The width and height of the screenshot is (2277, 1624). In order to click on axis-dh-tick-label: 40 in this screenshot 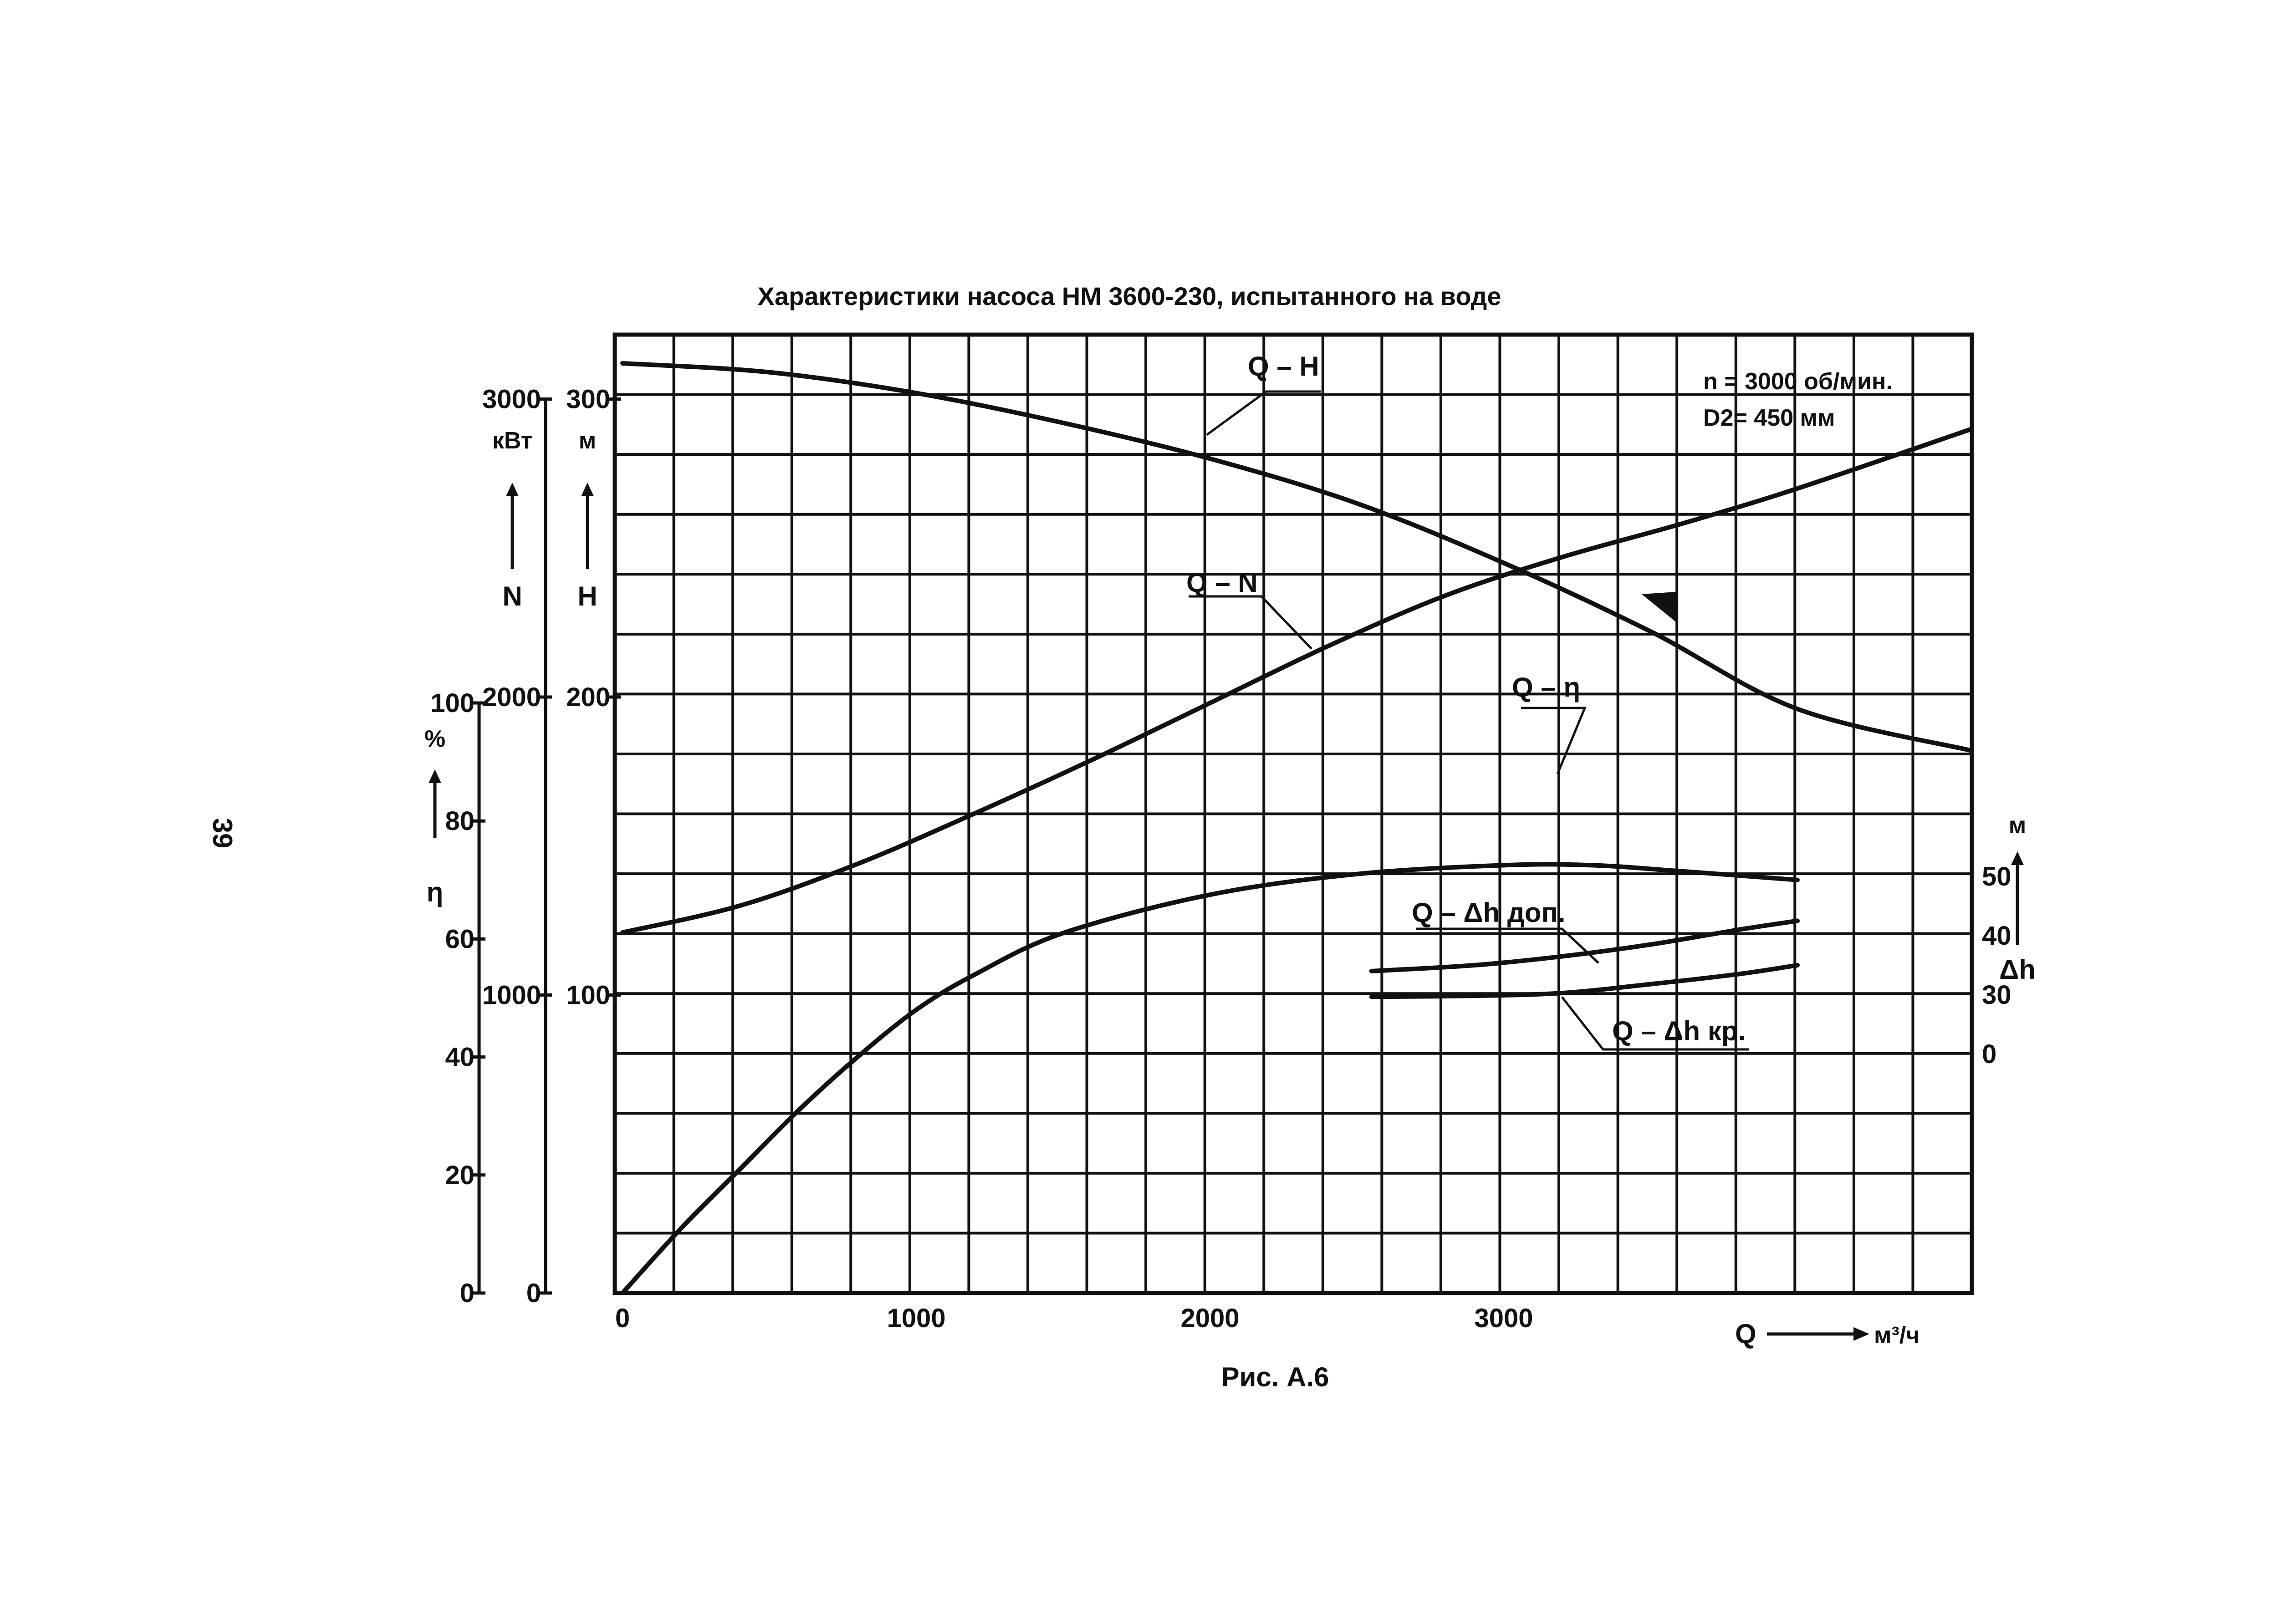, I will do `click(1997, 936)`.